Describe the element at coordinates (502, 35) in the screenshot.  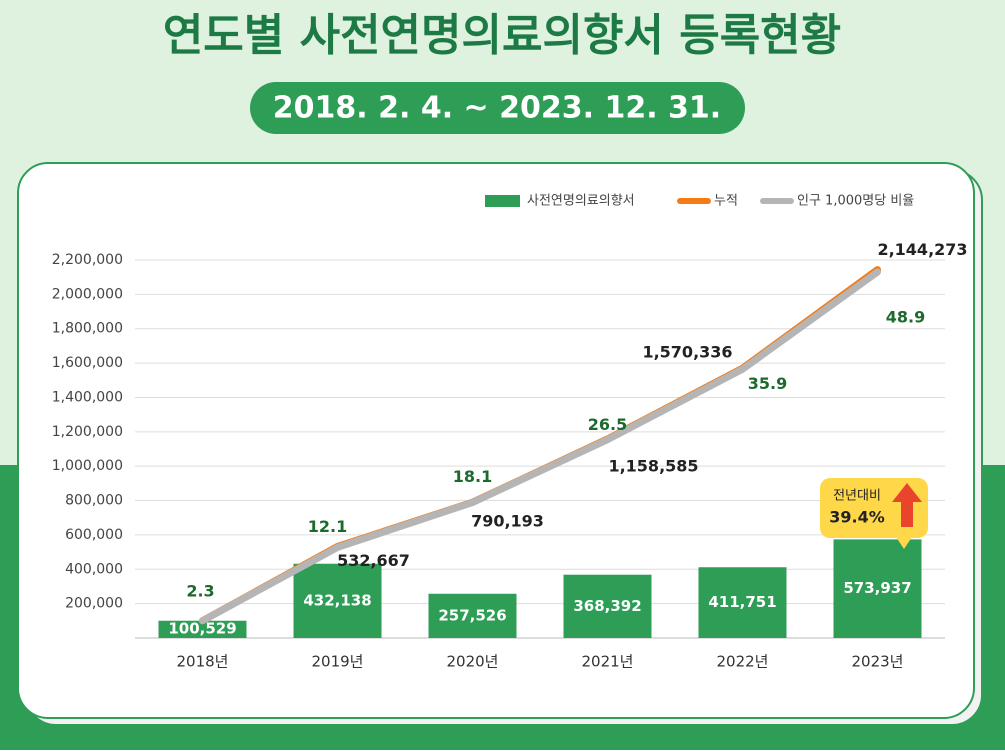
I see `title: 연도별 사전연명의료의향서 등록현황` at that location.